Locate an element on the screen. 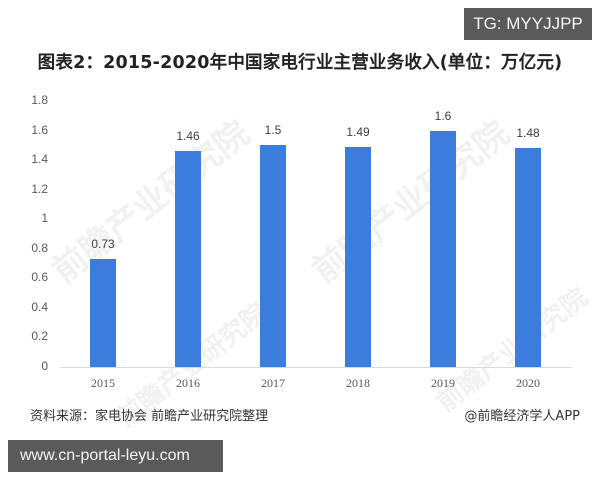 This screenshot has width=600, height=480. y-tick-label: 1.2 is located at coordinates (39, 188).